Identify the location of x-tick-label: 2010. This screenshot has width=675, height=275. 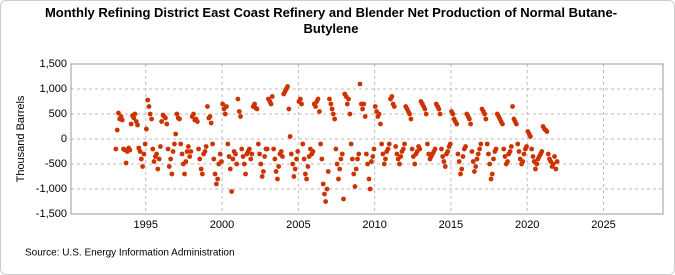
(374, 225).